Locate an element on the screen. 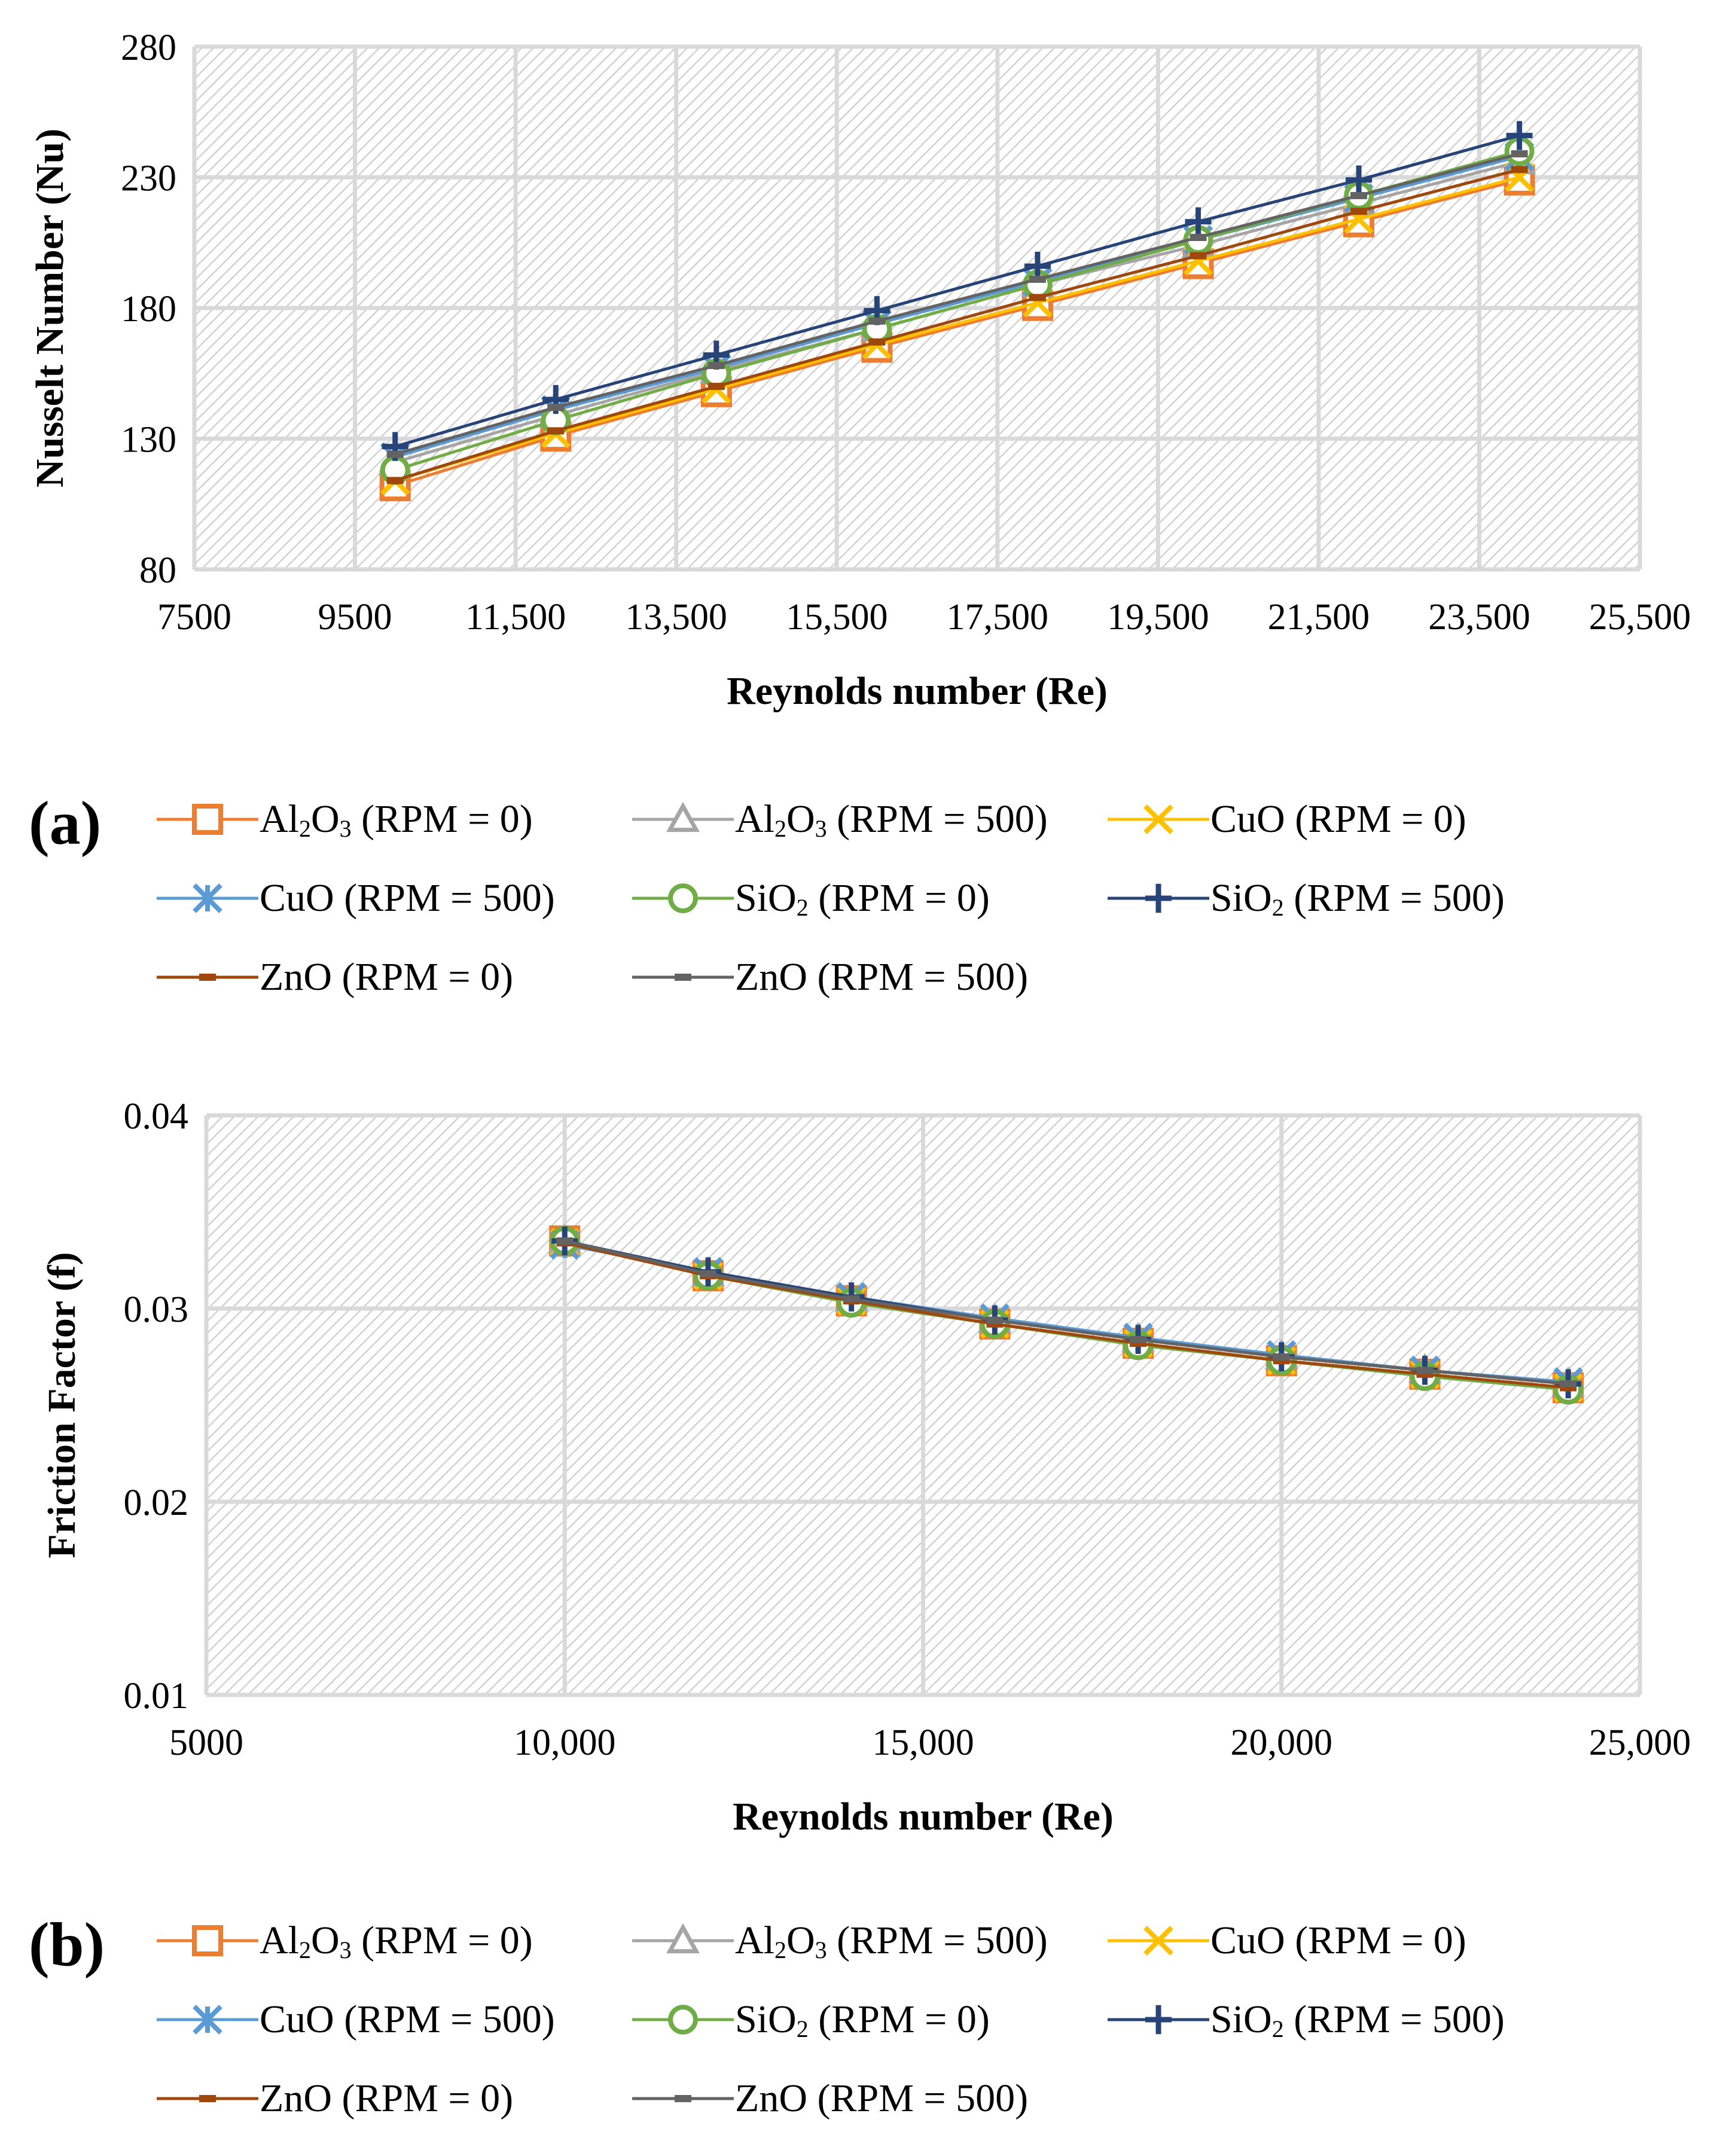 Image resolution: width=1723 pixels, height=2156 pixels. legend-label: SiO2 (RPM = 0) is located at coordinates (862, 2020).